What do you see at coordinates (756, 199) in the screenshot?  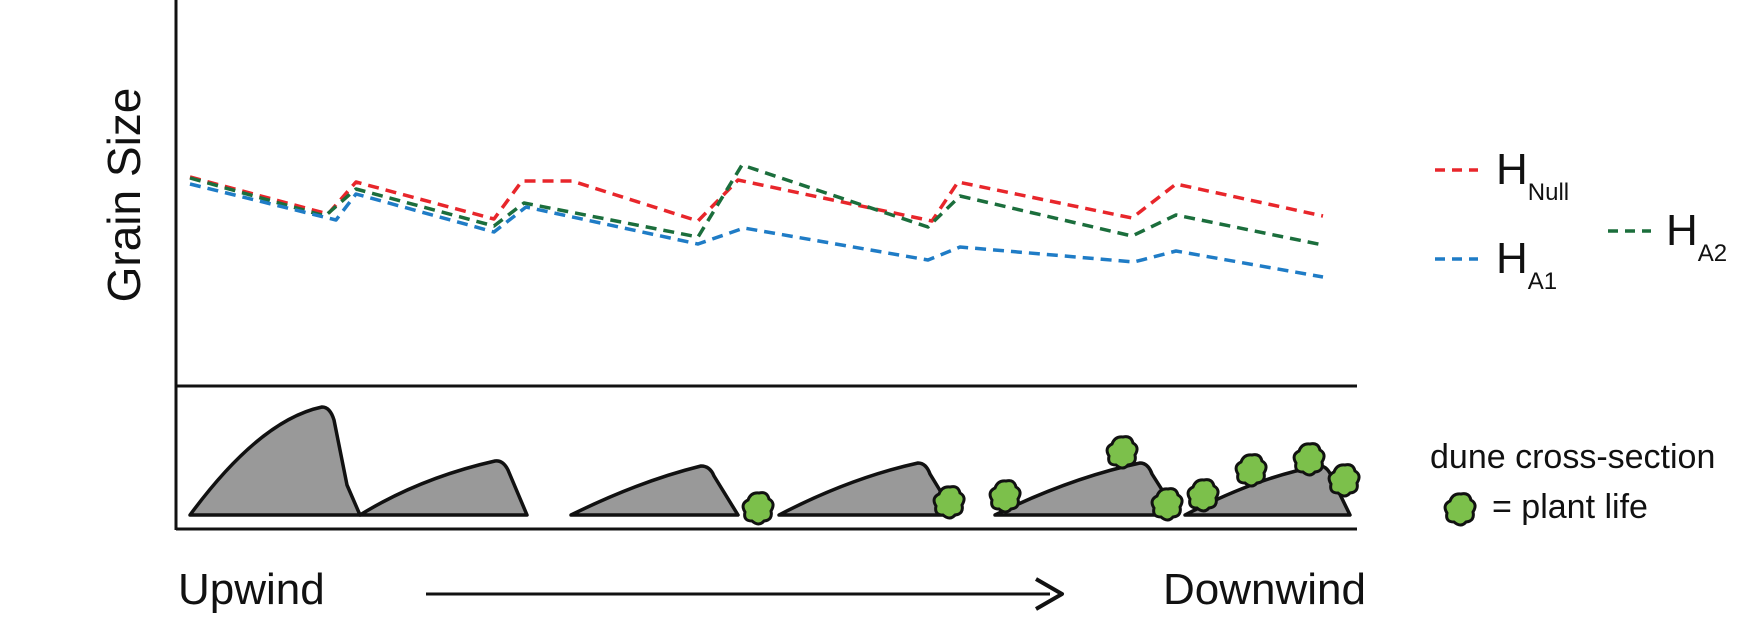 I see `series-line-h-null` at bounding box center [756, 199].